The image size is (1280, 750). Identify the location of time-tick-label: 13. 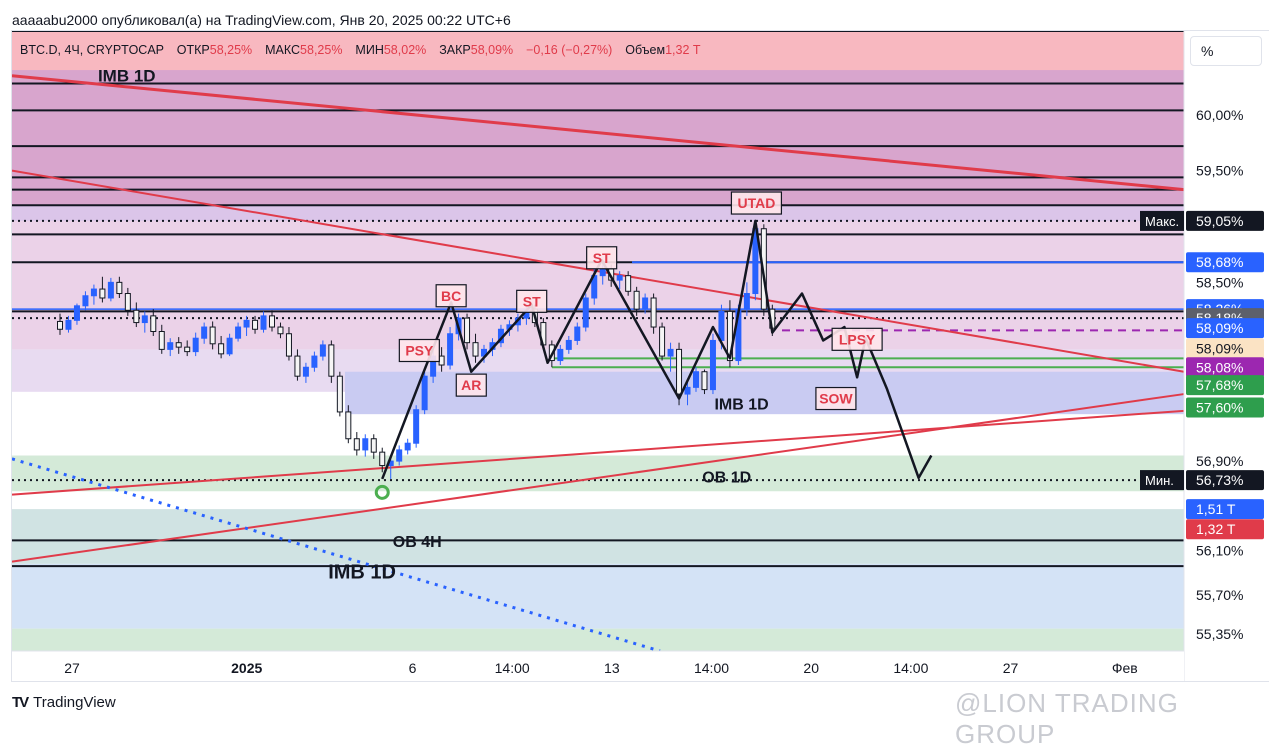
(612, 668).